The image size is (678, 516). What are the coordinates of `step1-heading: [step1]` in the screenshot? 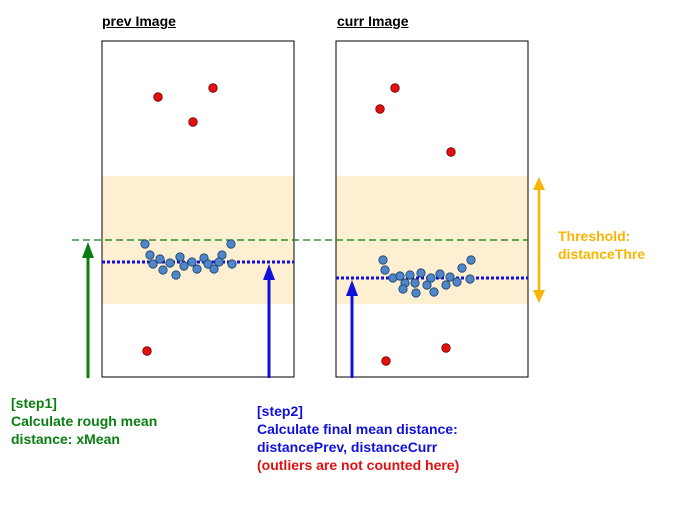 It's located at (34, 403).